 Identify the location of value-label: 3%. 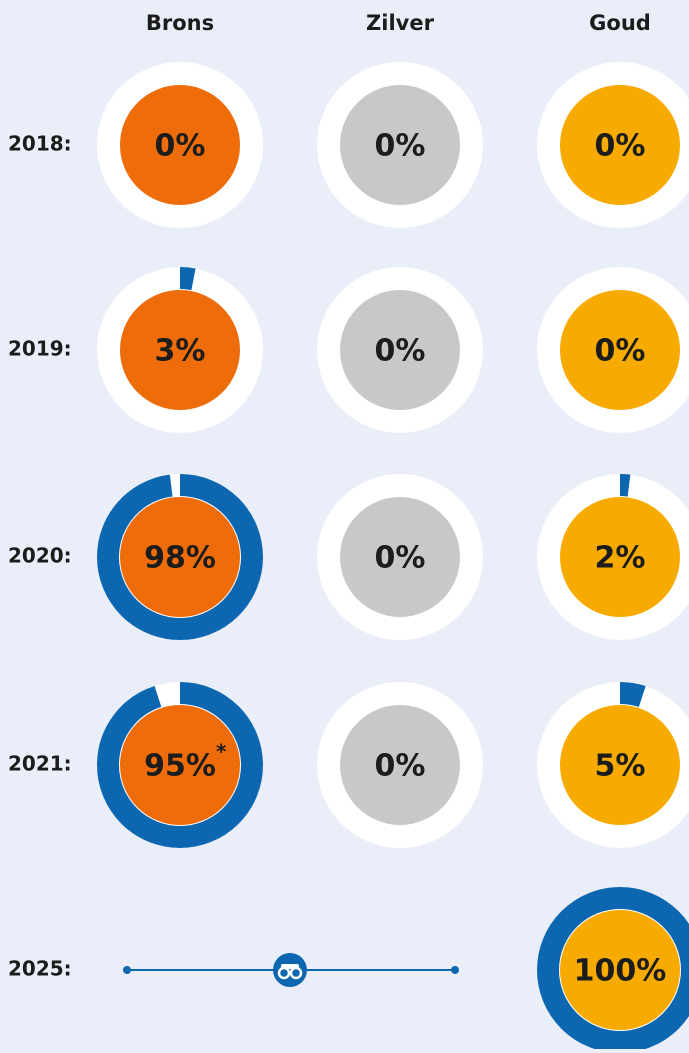
(180, 351).